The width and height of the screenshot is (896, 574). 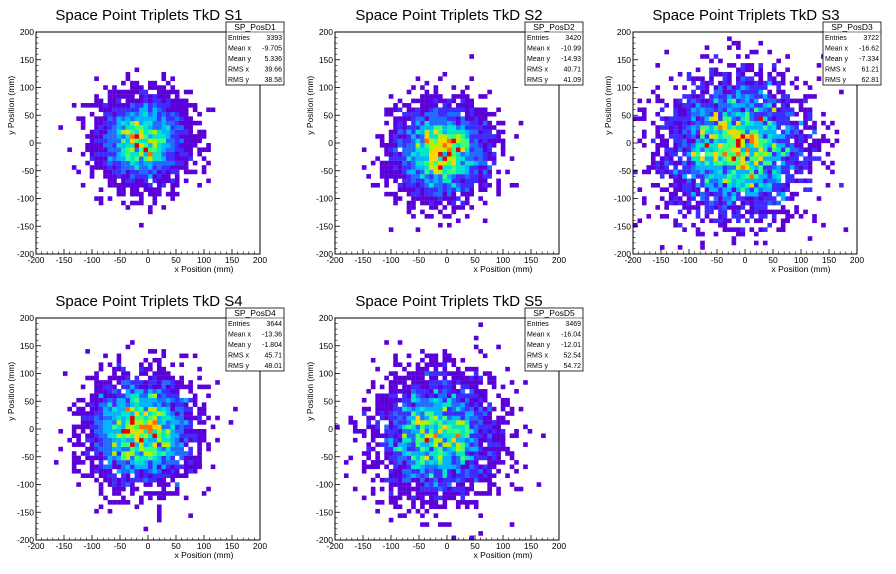 I want to click on stats-row-value: 61.21, so click(x=870, y=70).